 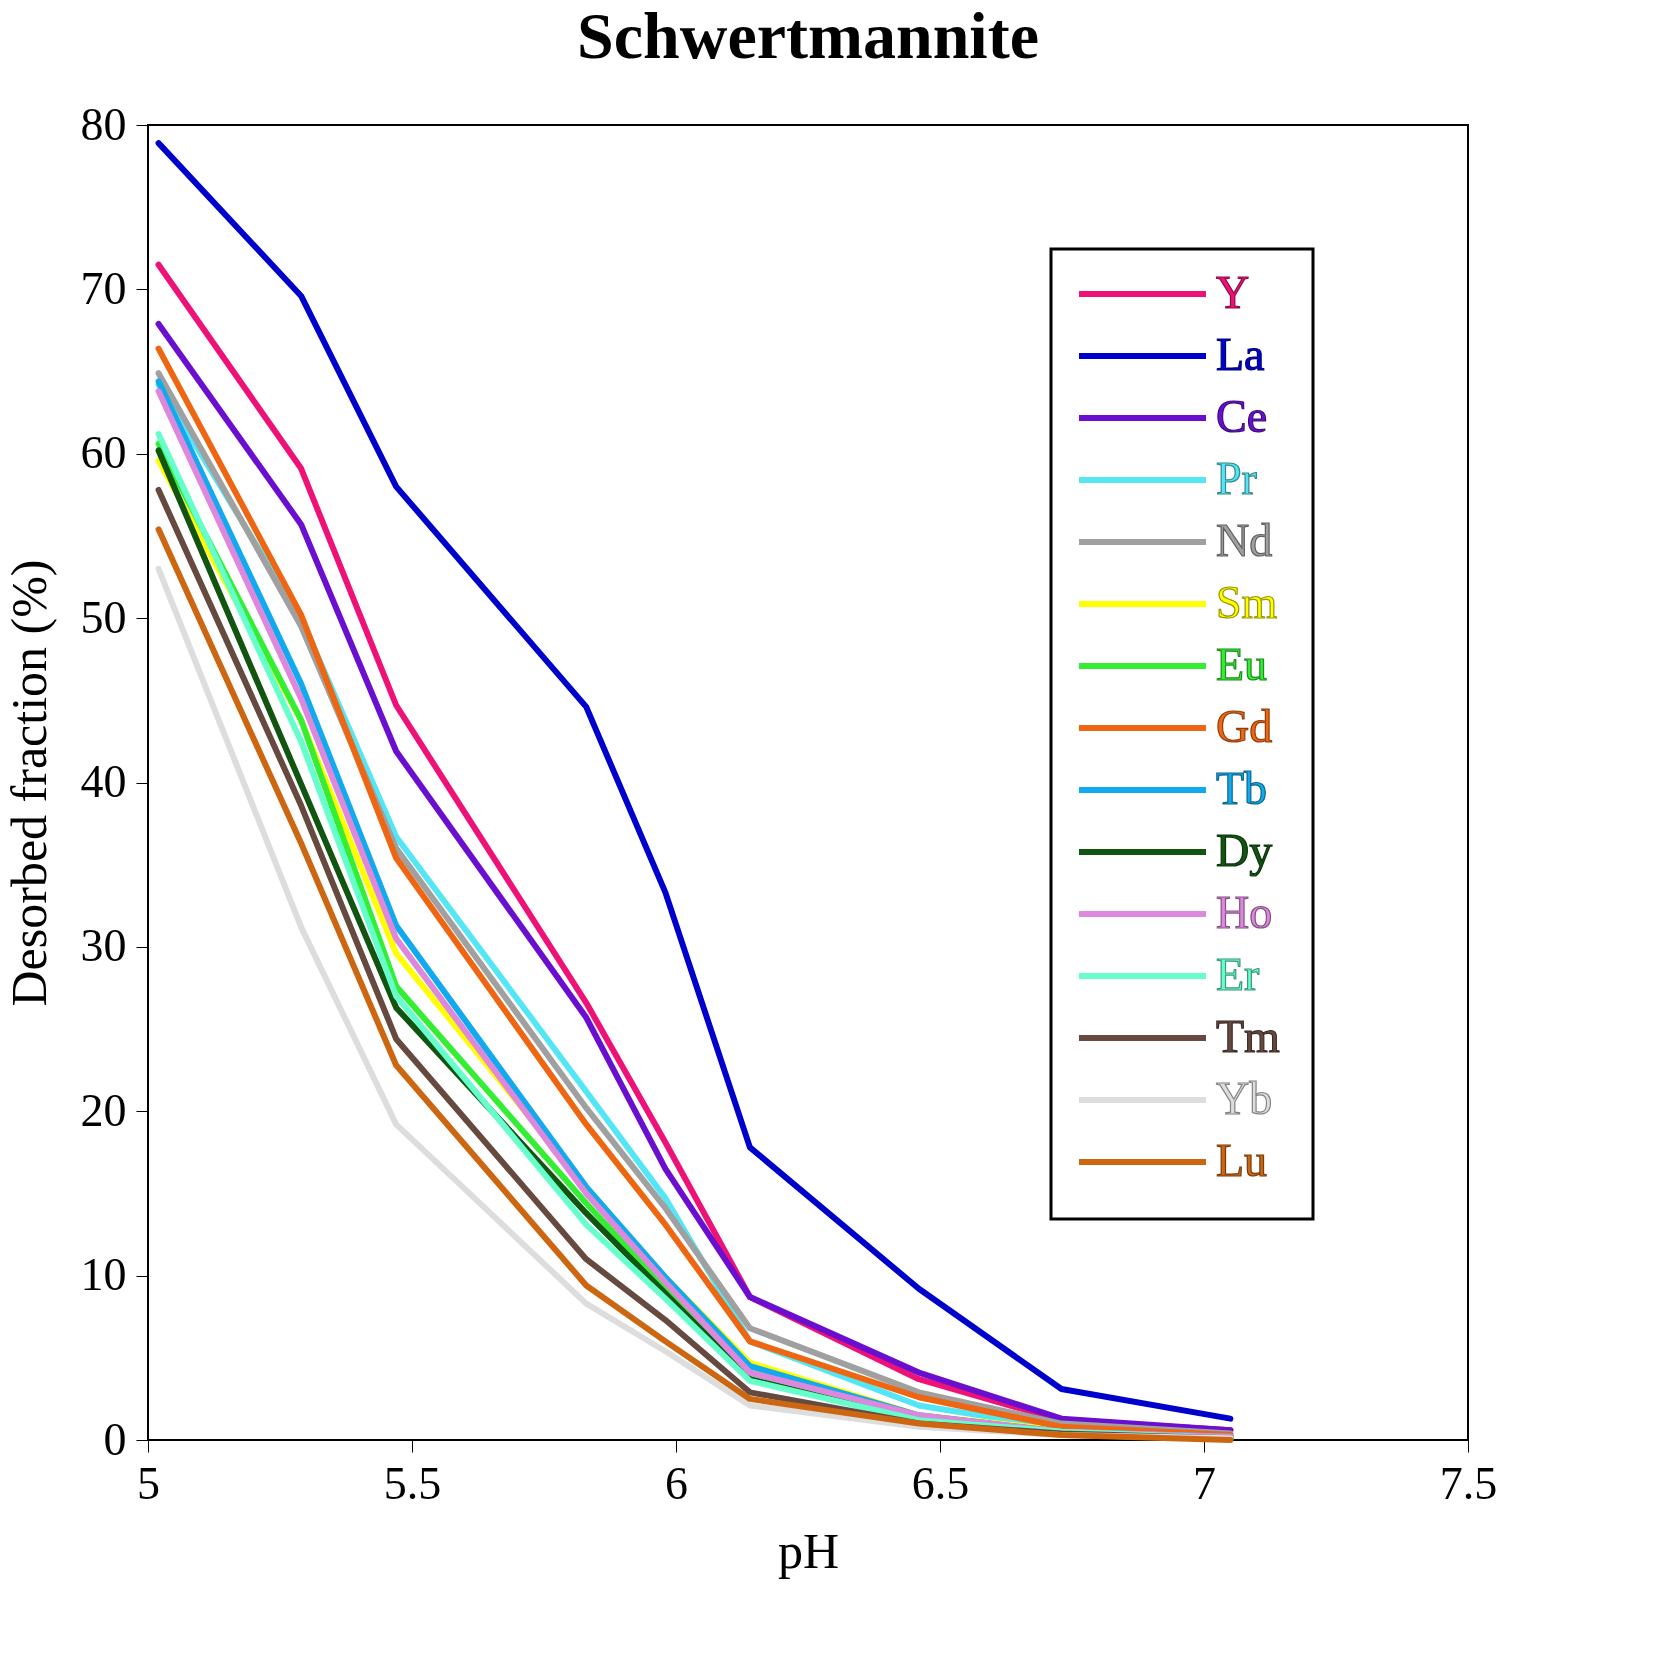 I want to click on legend-label: Sm, so click(x=1247, y=602).